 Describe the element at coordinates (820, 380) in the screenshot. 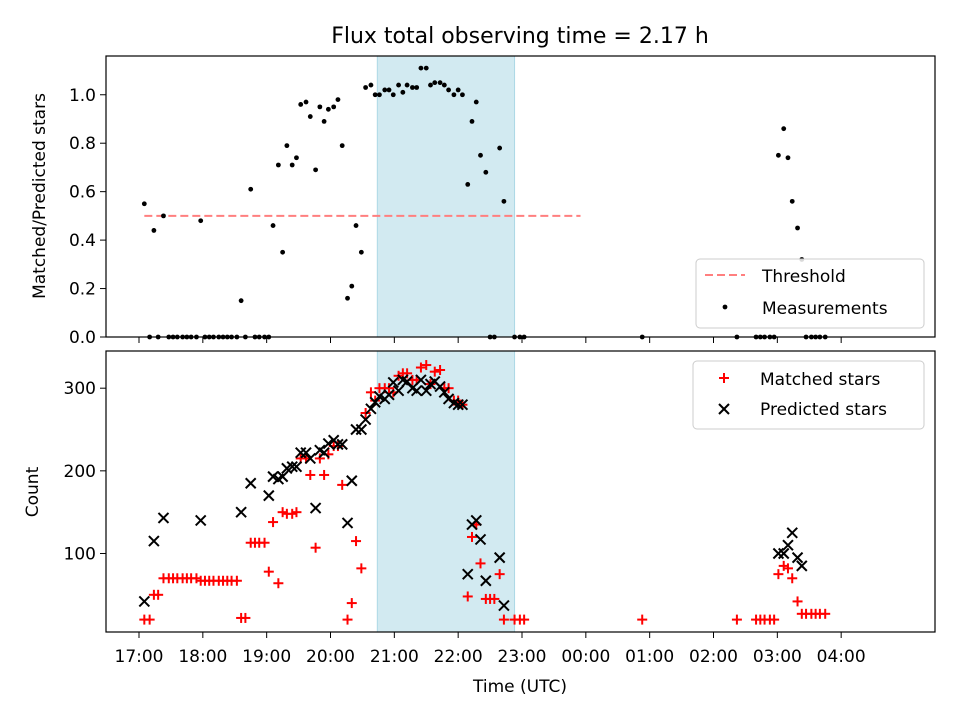

I see `legend-matched-label: Matched stars` at that location.